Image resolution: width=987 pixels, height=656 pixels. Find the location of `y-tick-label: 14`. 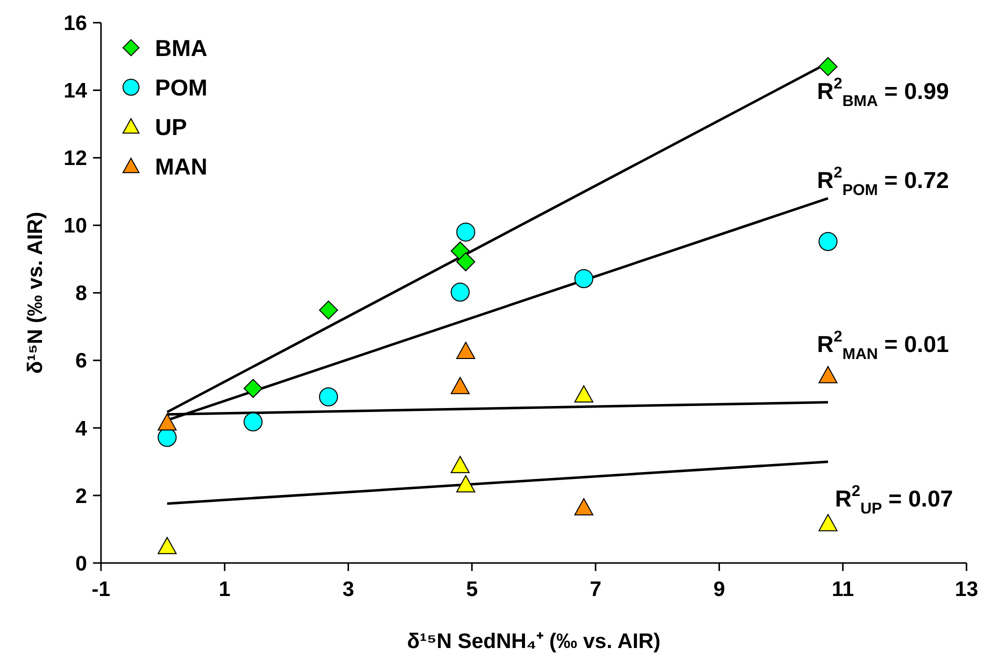

y-tick-label: 14 is located at coordinates (76, 91).